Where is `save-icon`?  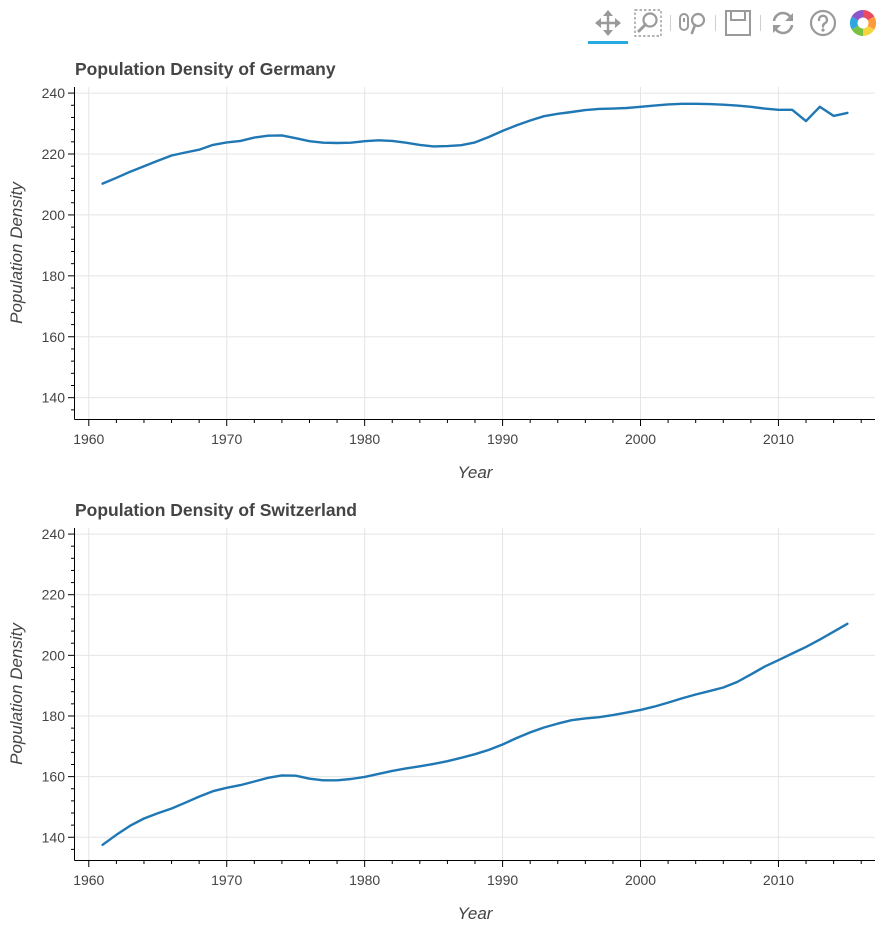
save-icon is located at coordinates (738, 23).